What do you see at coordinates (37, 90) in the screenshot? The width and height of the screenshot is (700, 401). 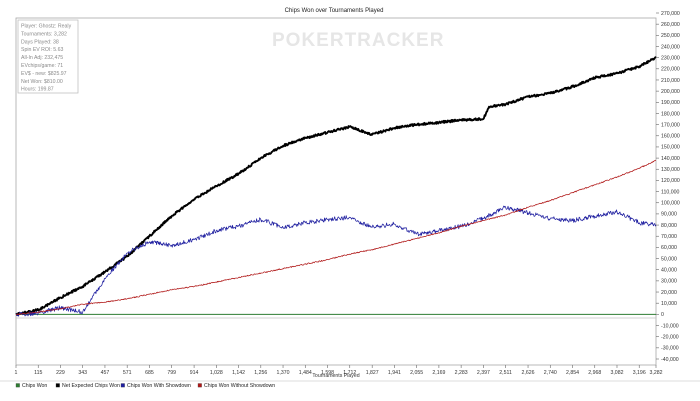 I see `info-line: Hours: 199.87` at bounding box center [37, 90].